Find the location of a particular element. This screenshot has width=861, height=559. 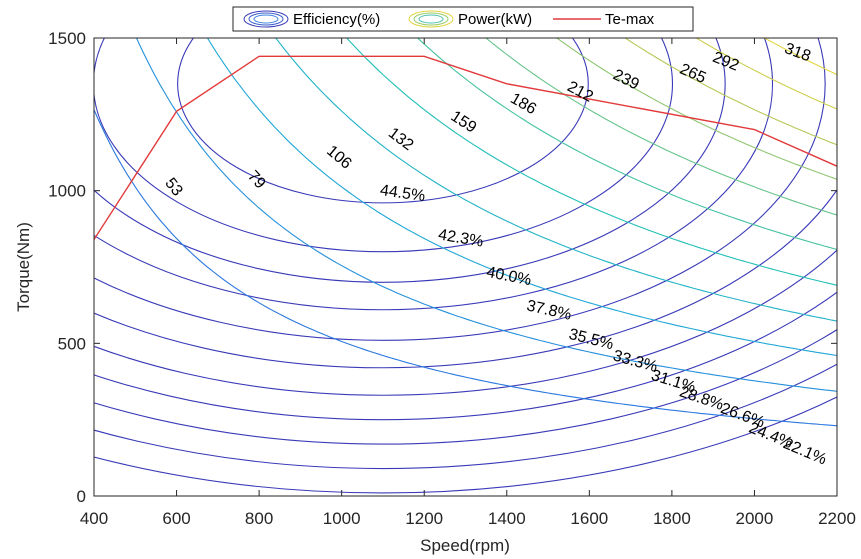

y-tick-label: 0 is located at coordinates (81, 496).